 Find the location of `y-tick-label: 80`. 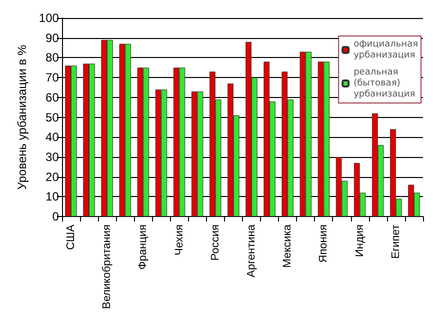

y-tick-label: 80 is located at coordinates (53, 57).